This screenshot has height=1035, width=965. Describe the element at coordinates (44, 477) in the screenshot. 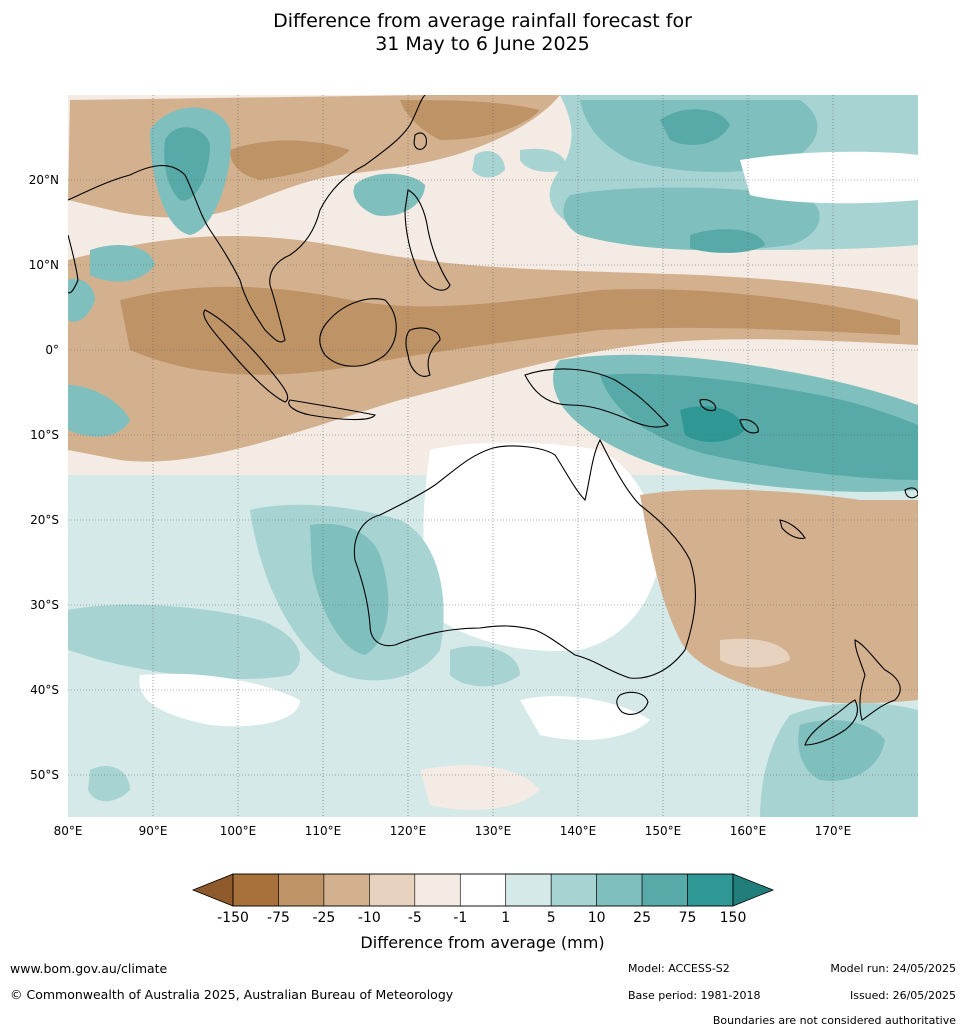

I see `lat-tick-labels: 20°N 10°N 0° 10°S 20°S 30°S 40°S 50°S` at that location.